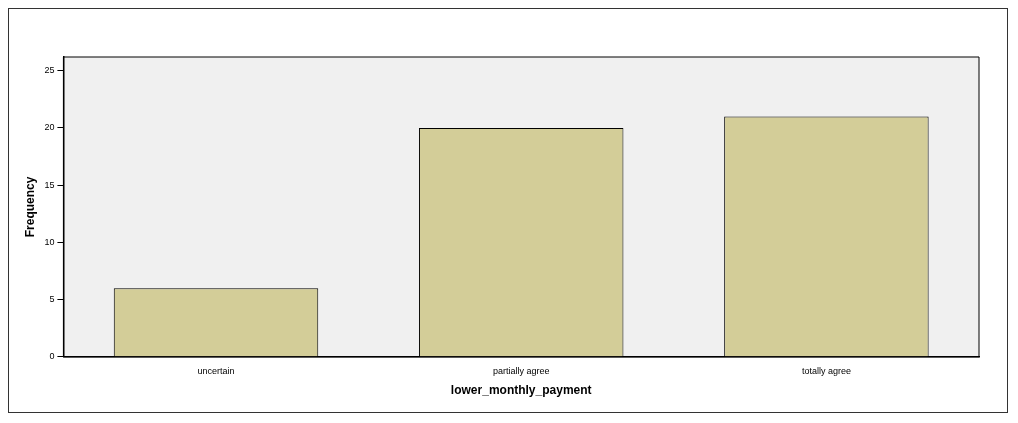 The height and width of the screenshot is (423, 1018). What do you see at coordinates (49, 184) in the screenshot?
I see `y-tick-label: 15` at bounding box center [49, 184].